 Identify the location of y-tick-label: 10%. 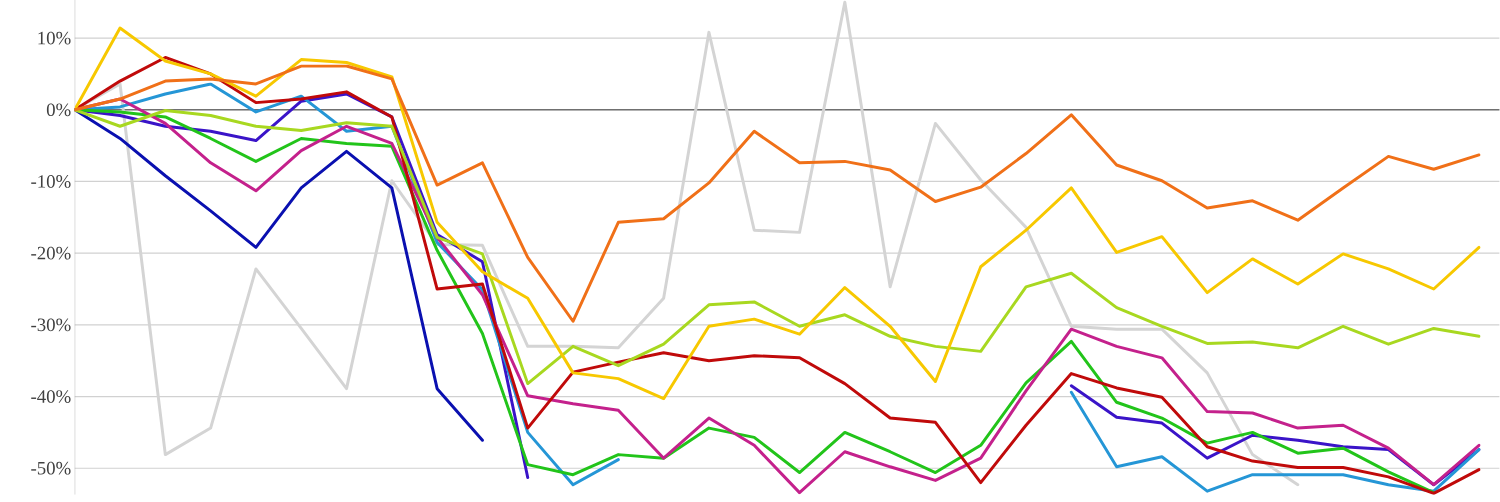
(54, 38).